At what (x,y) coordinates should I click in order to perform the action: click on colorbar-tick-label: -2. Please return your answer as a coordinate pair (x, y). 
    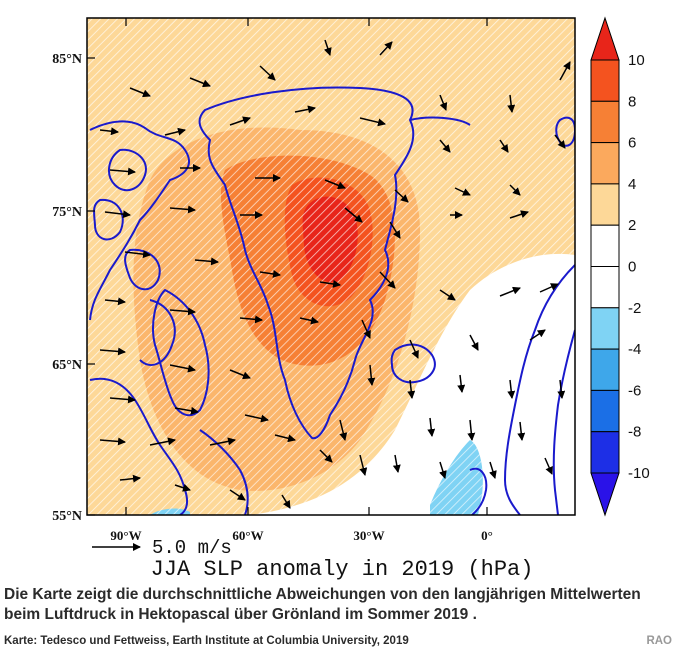
    Looking at the image, I should click on (634, 308).